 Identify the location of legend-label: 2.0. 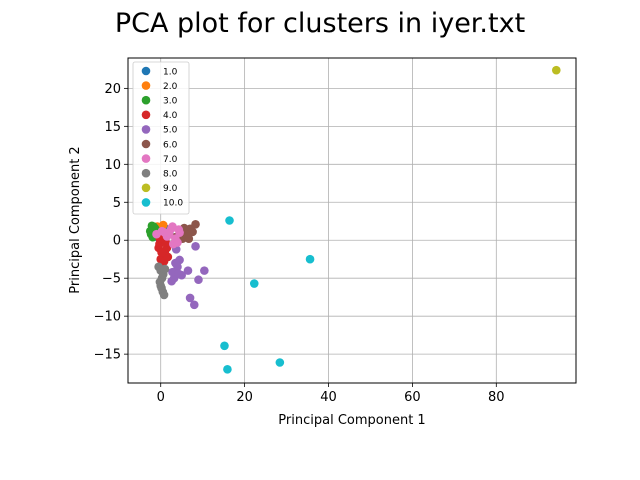
(170, 87).